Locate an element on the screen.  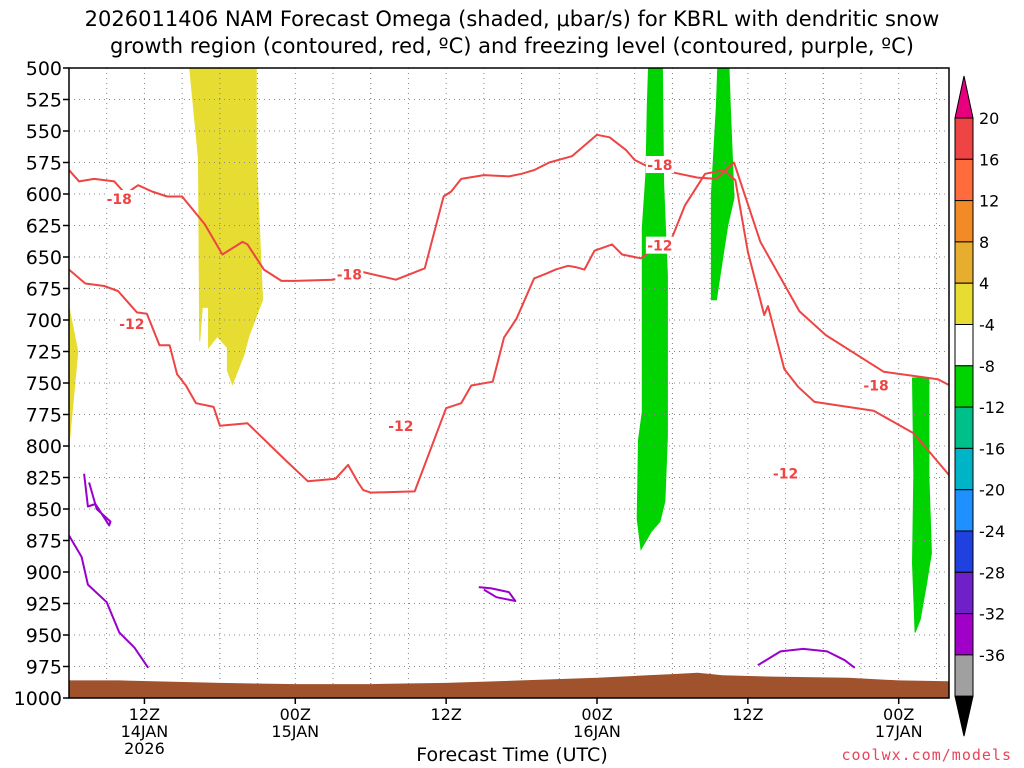
y-tick-label: 750 is located at coordinates (44, 384).